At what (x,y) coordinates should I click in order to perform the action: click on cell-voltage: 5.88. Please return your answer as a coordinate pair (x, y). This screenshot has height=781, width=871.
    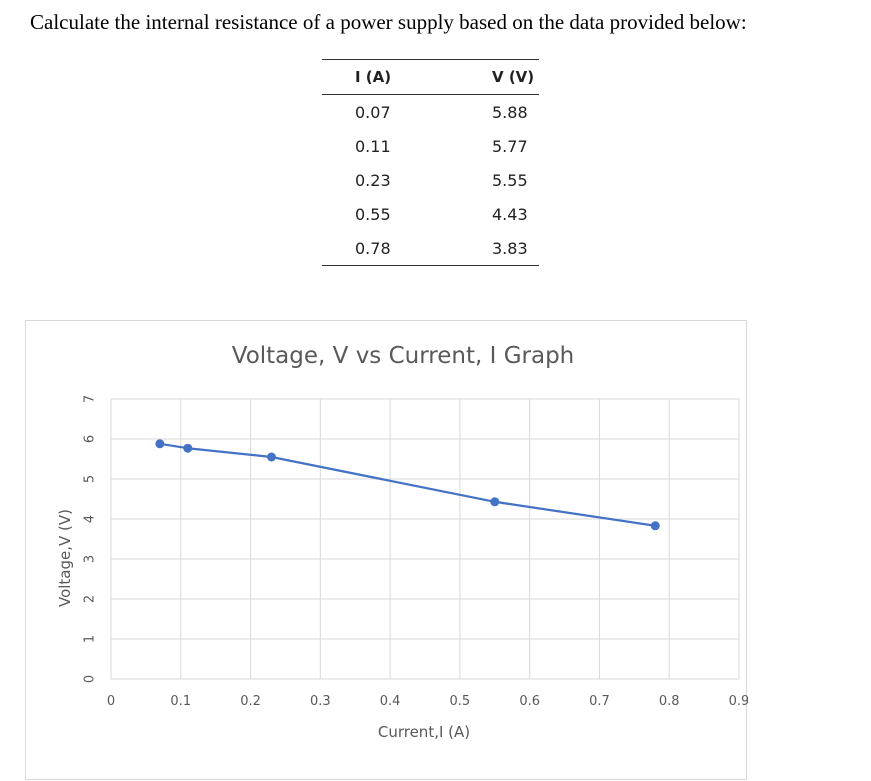
    Looking at the image, I should click on (510, 112).